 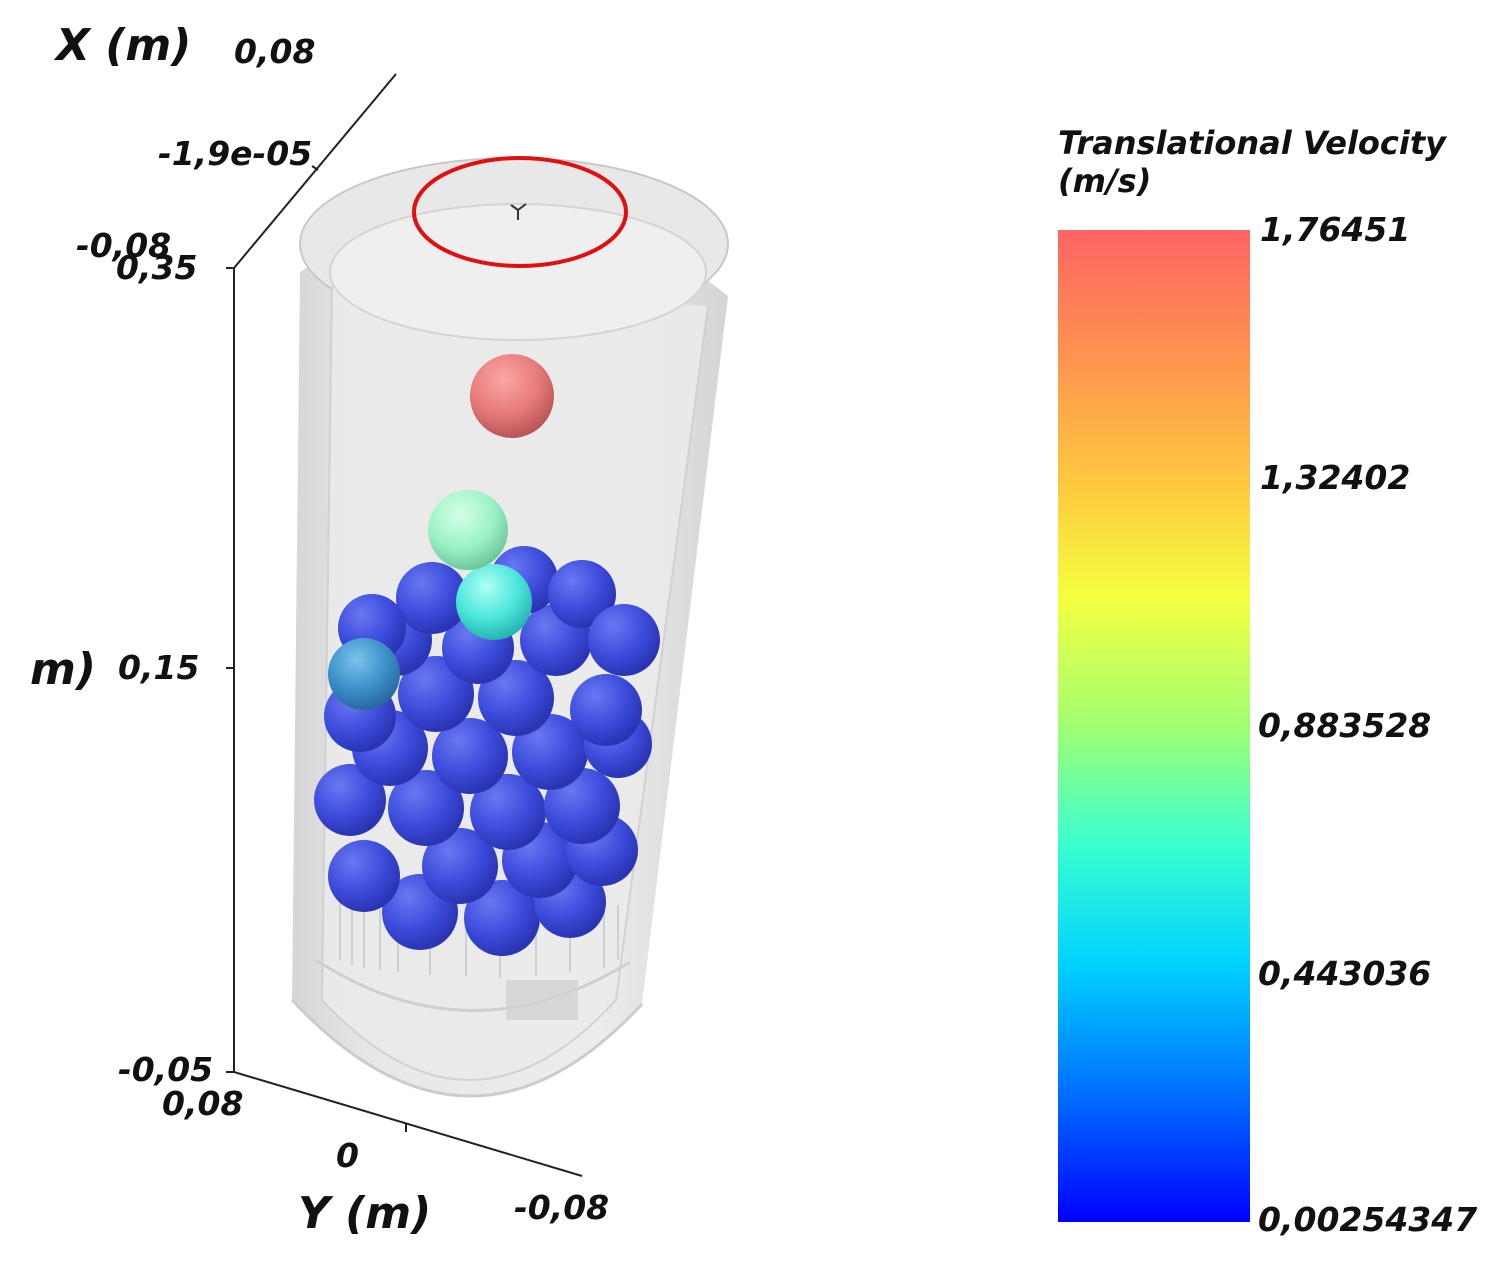 I want to click on legend-title-line2: (m/s), so click(x=1105, y=181).